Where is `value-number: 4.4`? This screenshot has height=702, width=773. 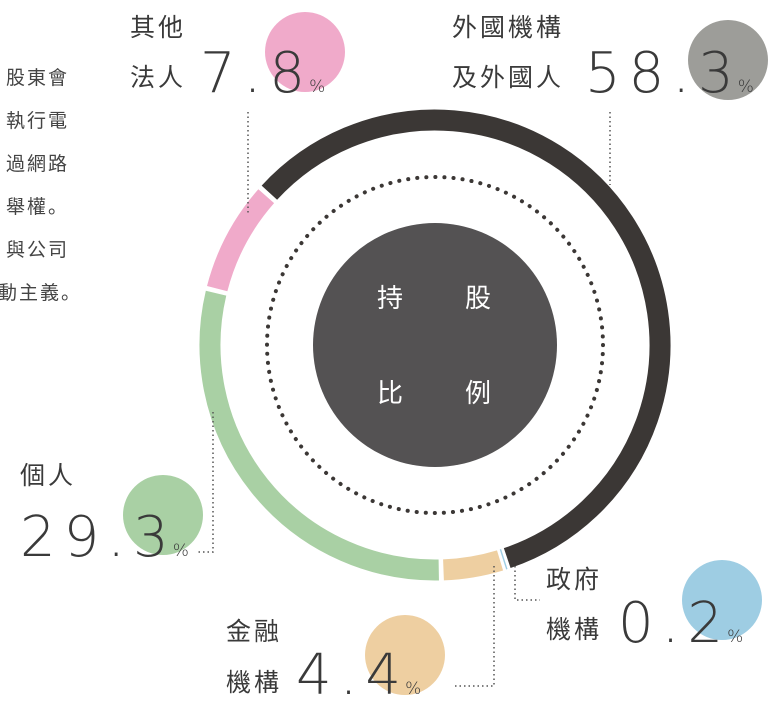 value-number: 4.4 is located at coordinates (352, 672).